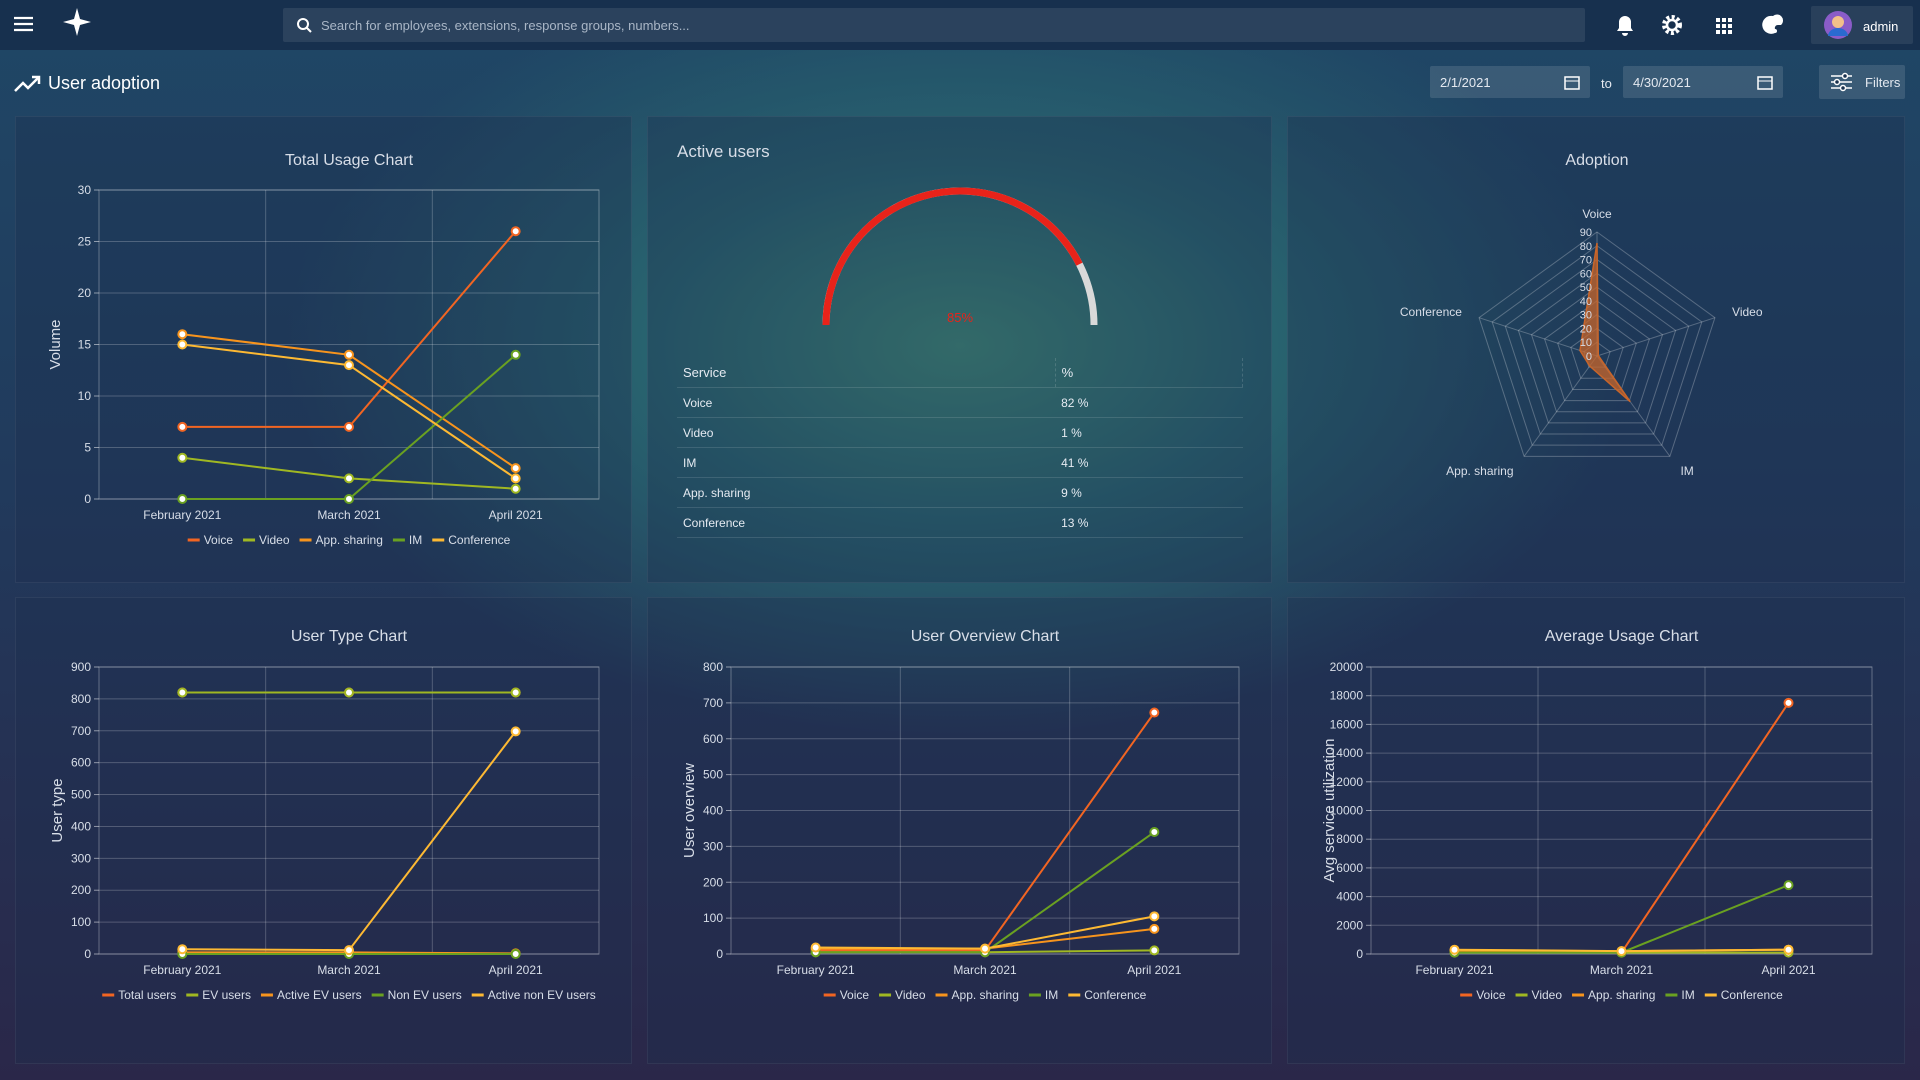  What do you see at coordinates (1149, 432) in the screenshot?
I see `table-cell: 1 %` at bounding box center [1149, 432].